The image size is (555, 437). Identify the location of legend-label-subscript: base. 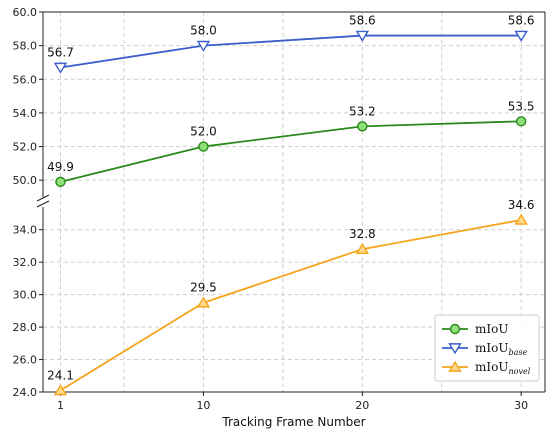
(517, 352).